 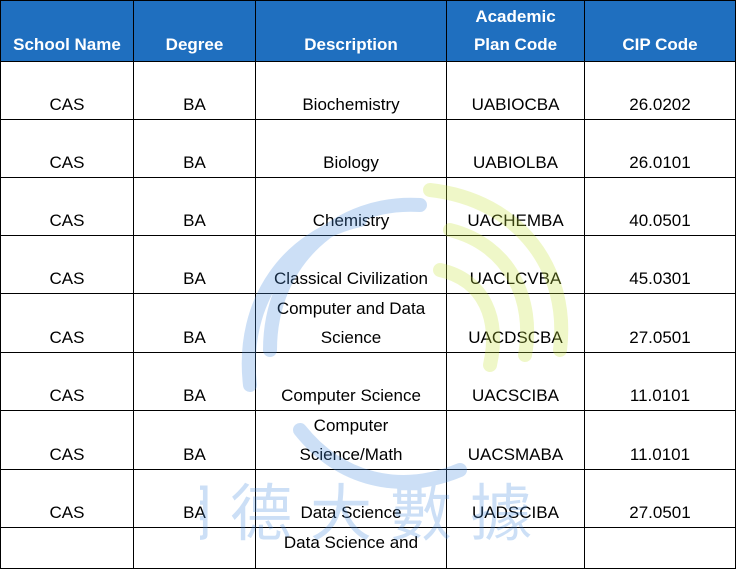 I want to click on table-row: Data Science and, so click(x=368, y=548).